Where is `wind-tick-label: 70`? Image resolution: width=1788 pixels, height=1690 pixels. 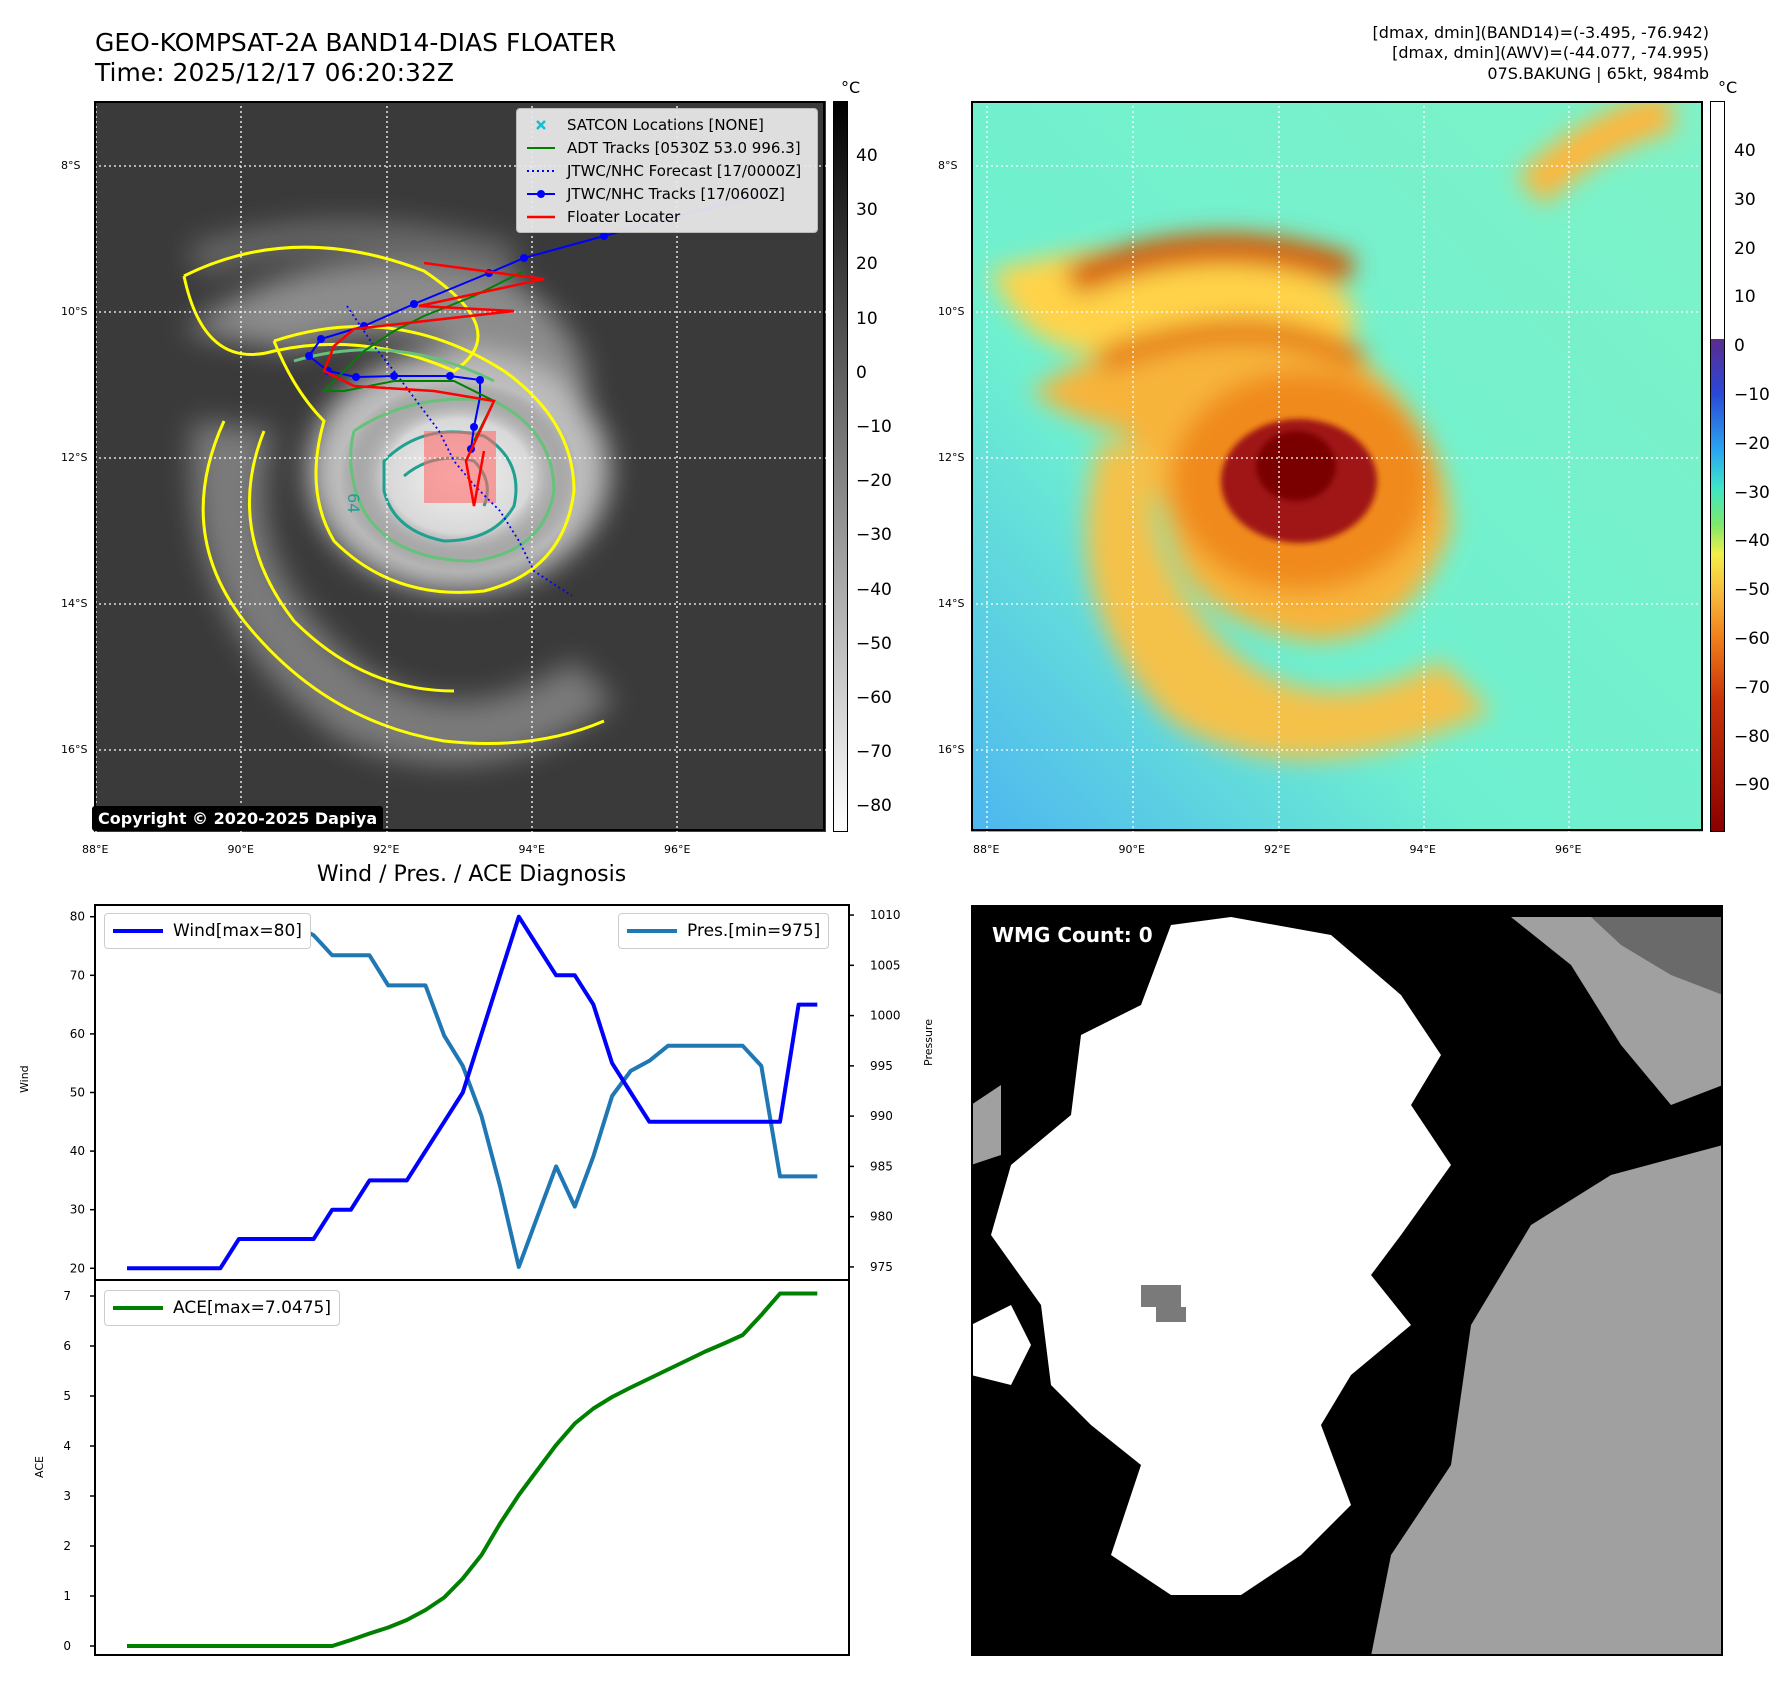 wind-tick-label: 70 is located at coordinates (77, 975).